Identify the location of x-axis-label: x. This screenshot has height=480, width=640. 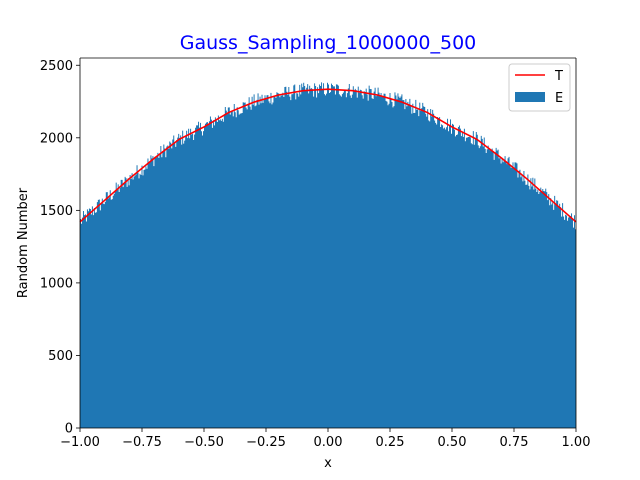
(328, 463).